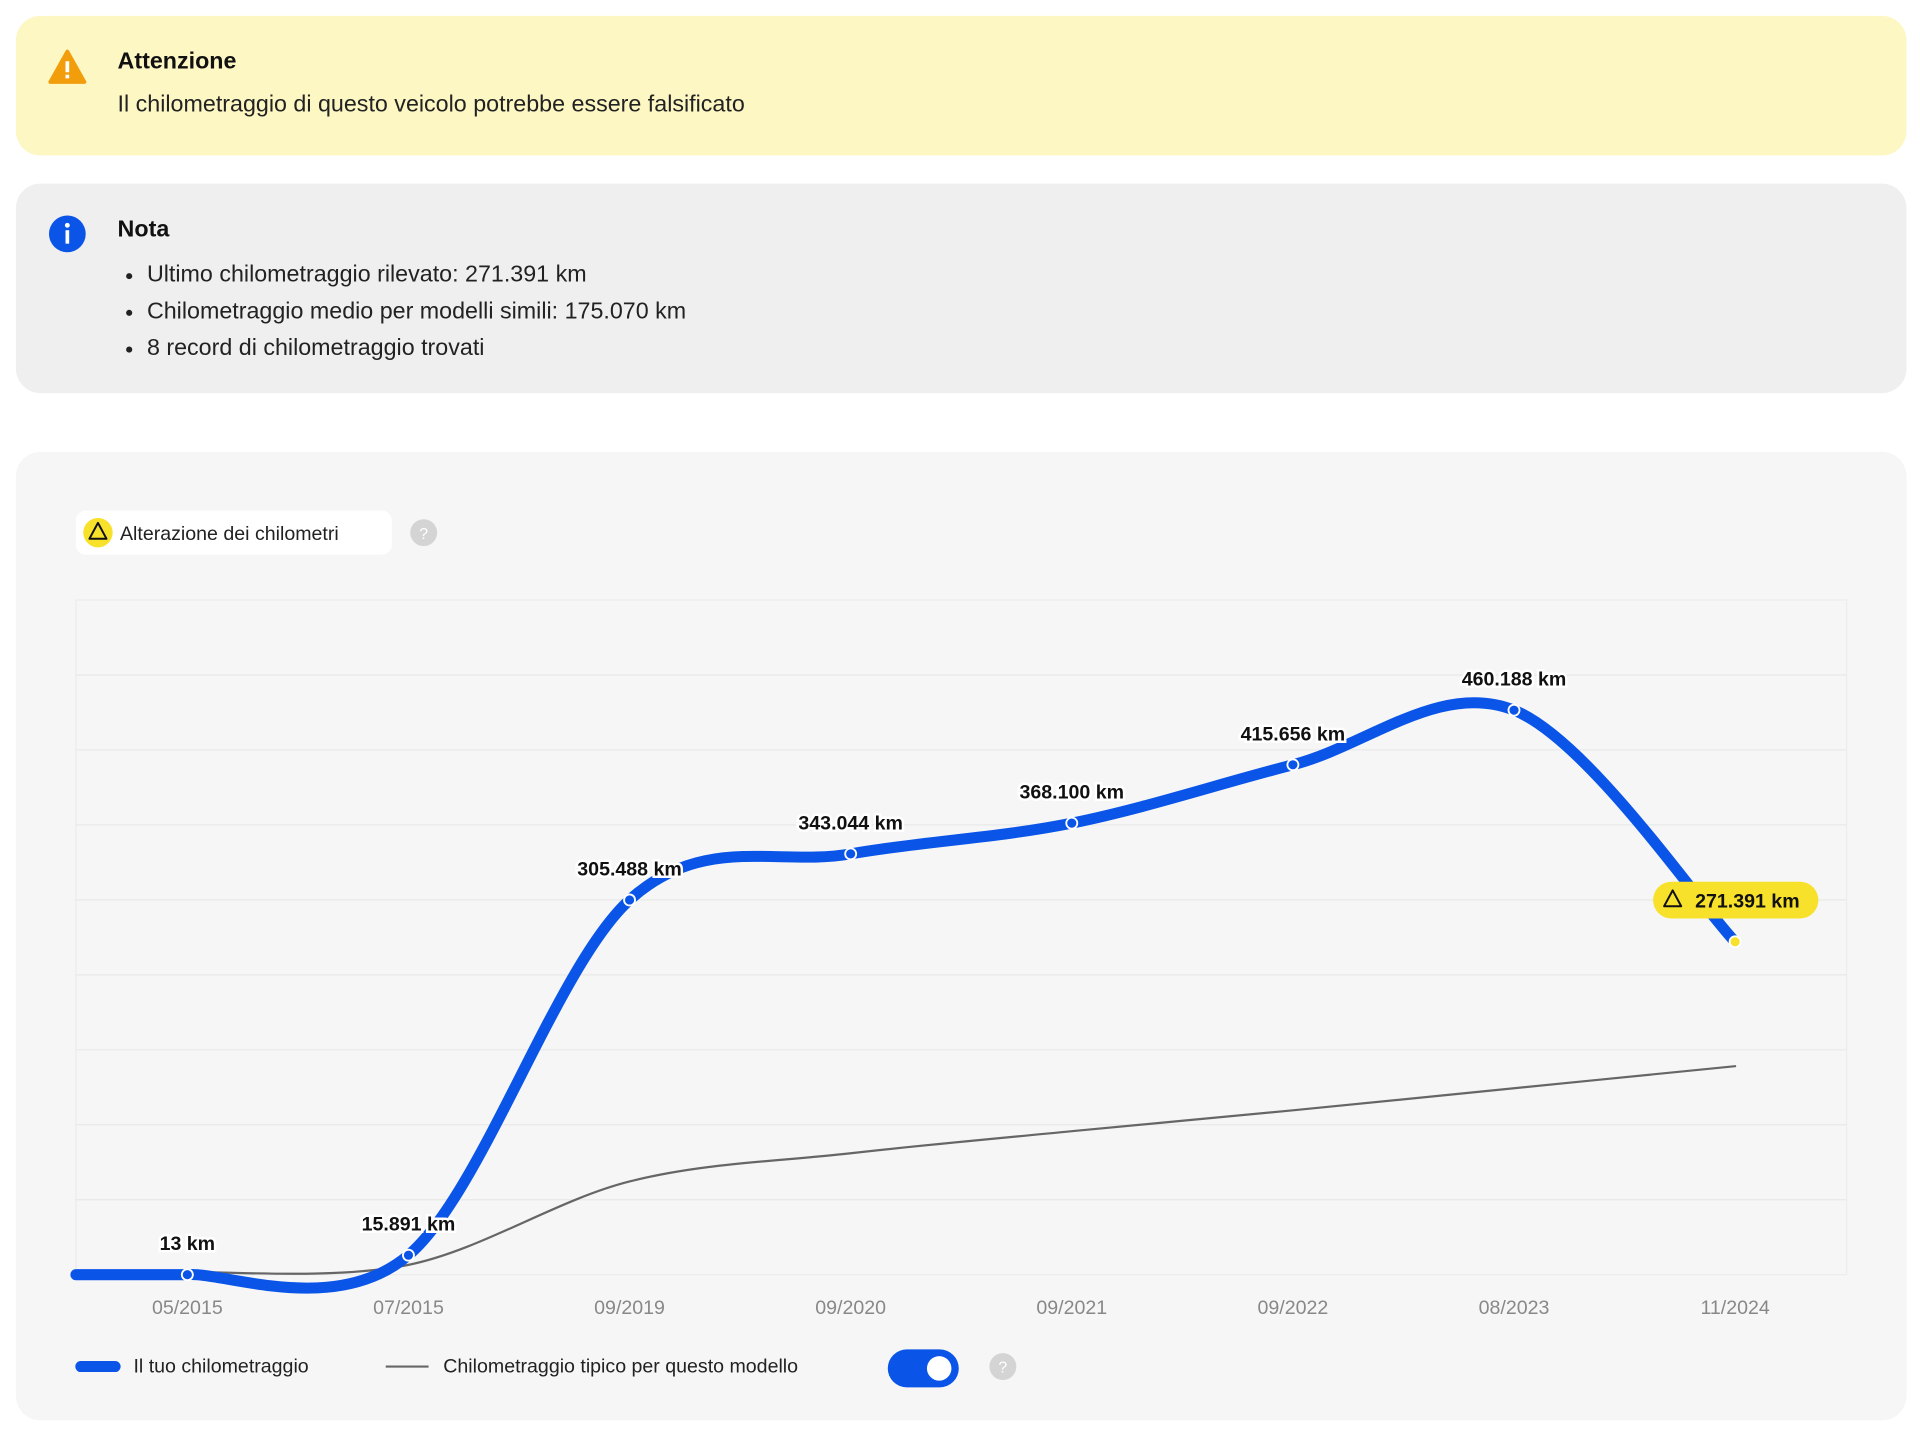 Image resolution: width=1920 pixels, height=1437 pixels. What do you see at coordinates (416, 349) in the screenshot?
I see `note-item: 8 record di chilometraggio trovati` at bounding box center [416, 349].